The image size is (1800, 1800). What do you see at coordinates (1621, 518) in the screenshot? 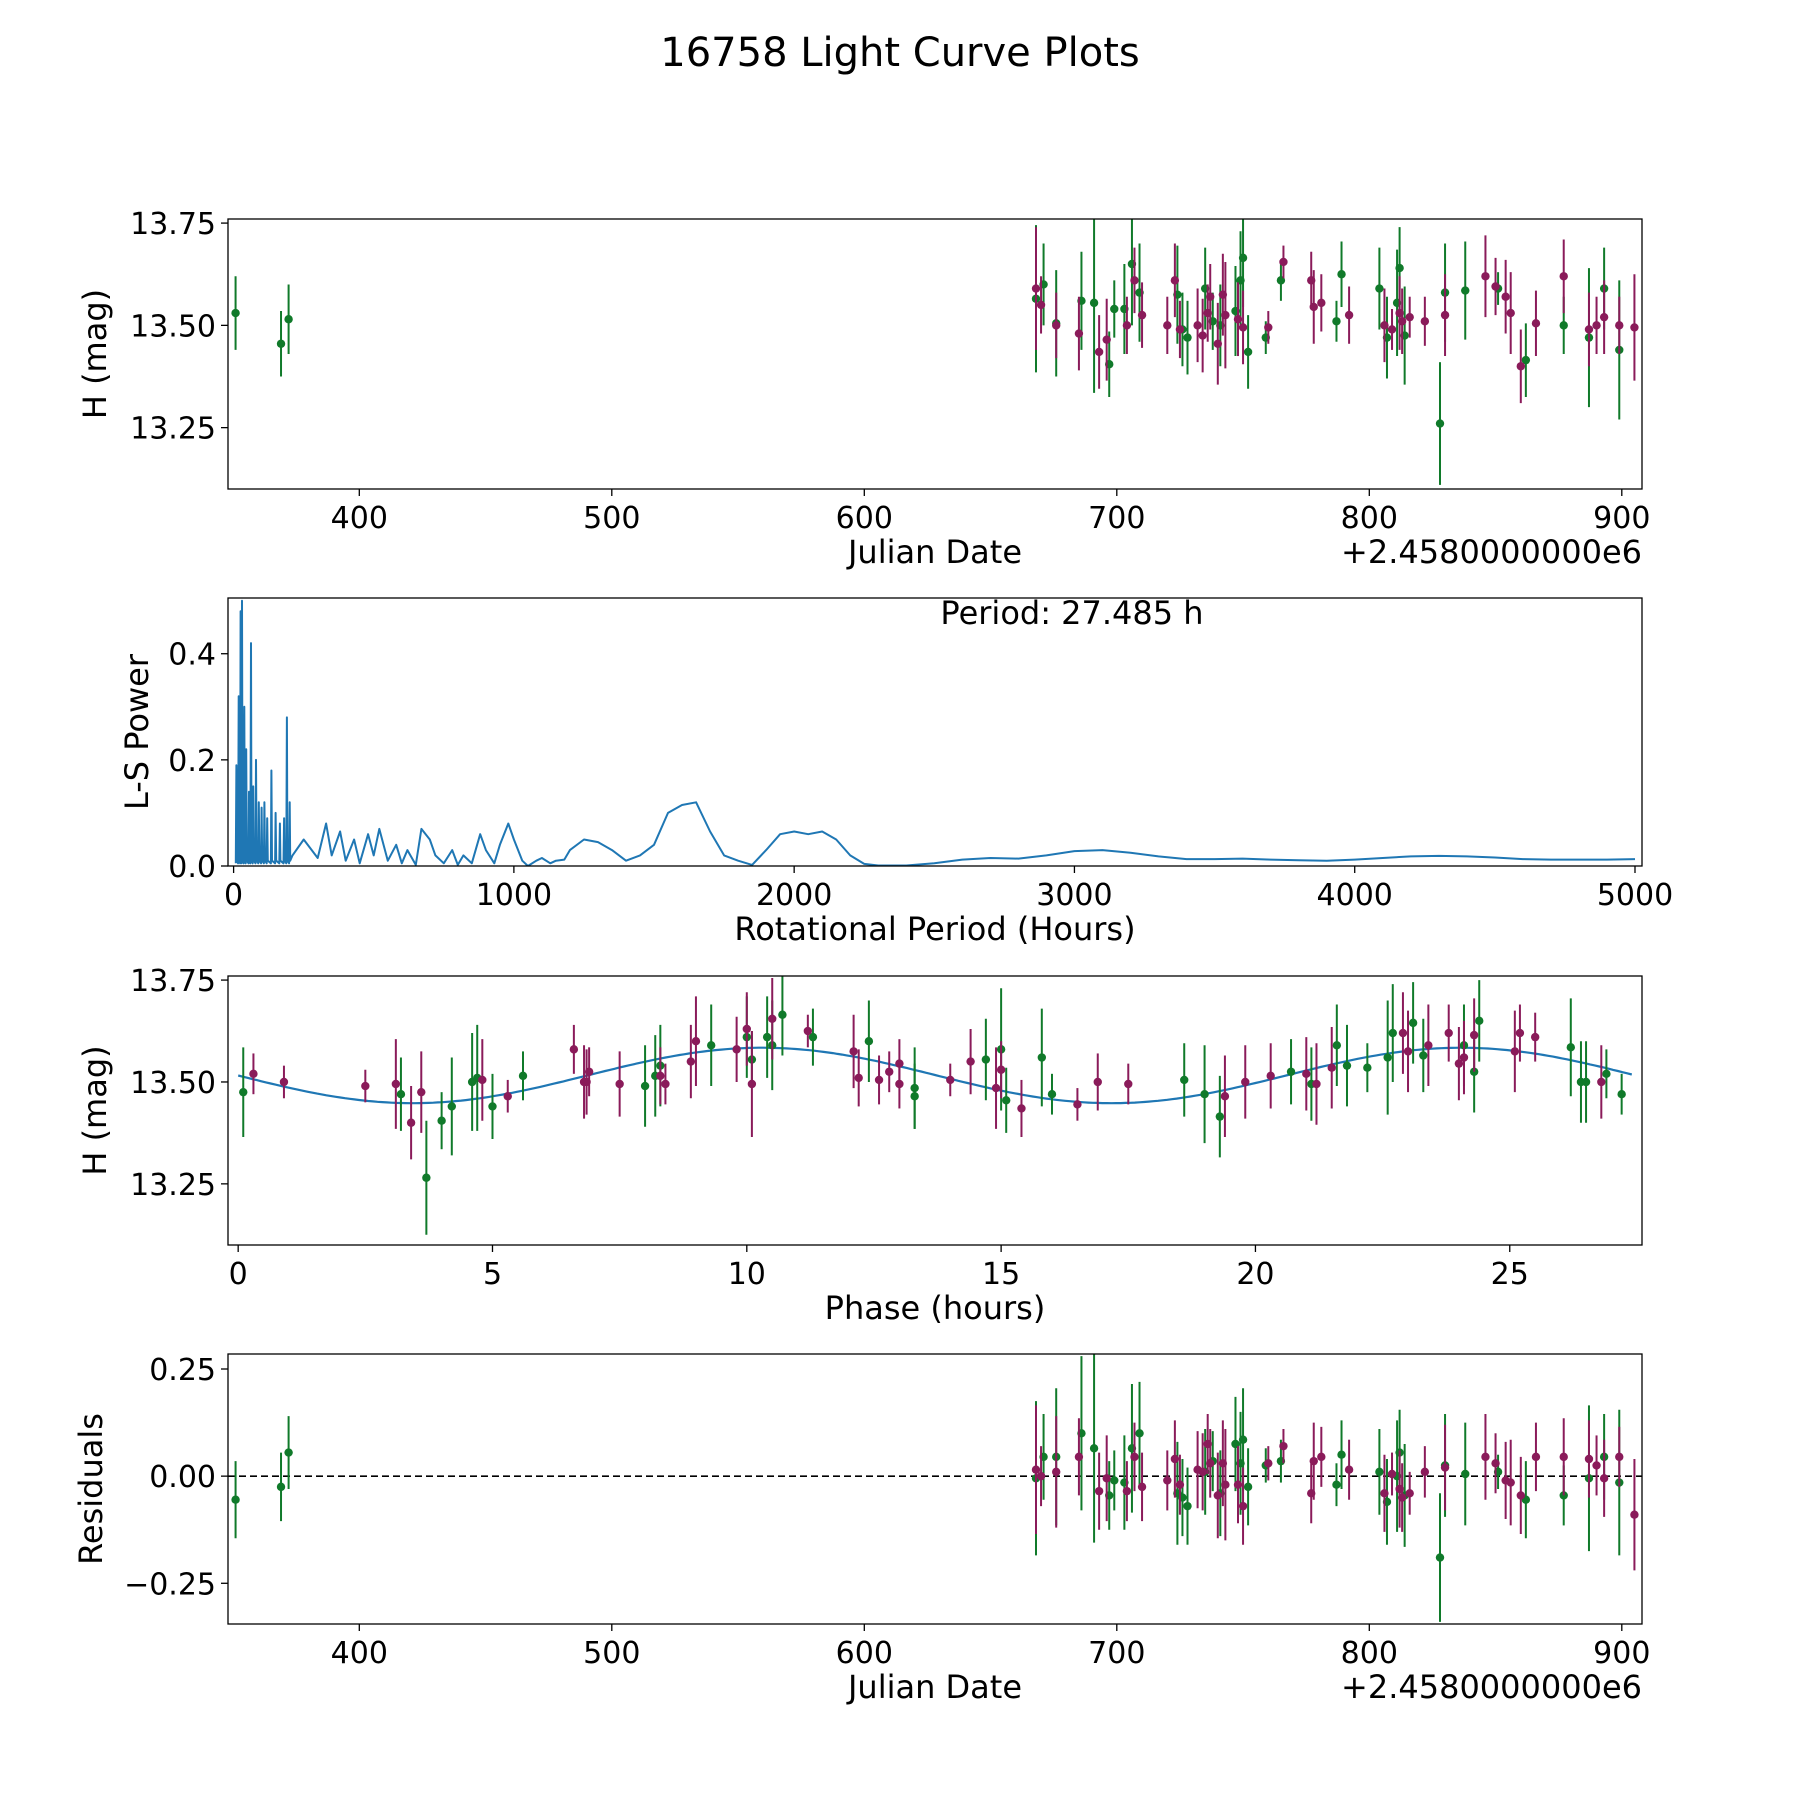
I see `x-tick-label: 900` at bounding box center [1621, 518].